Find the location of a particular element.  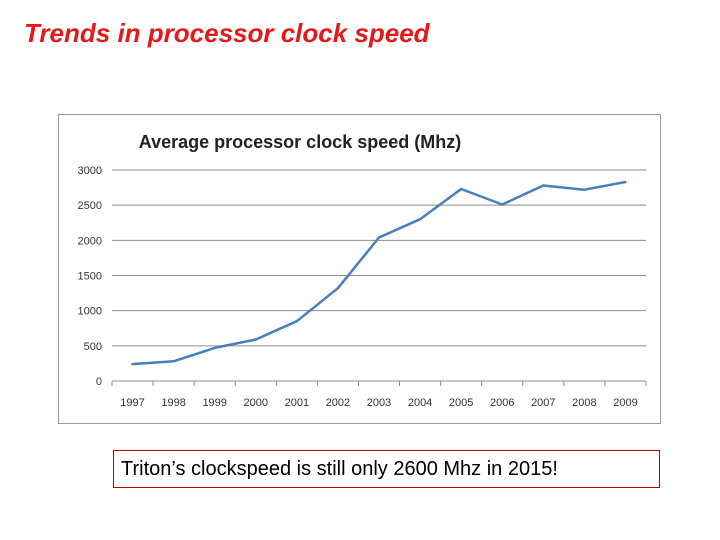

y-tick-label: 2500 is located at coordinates (90, 206).